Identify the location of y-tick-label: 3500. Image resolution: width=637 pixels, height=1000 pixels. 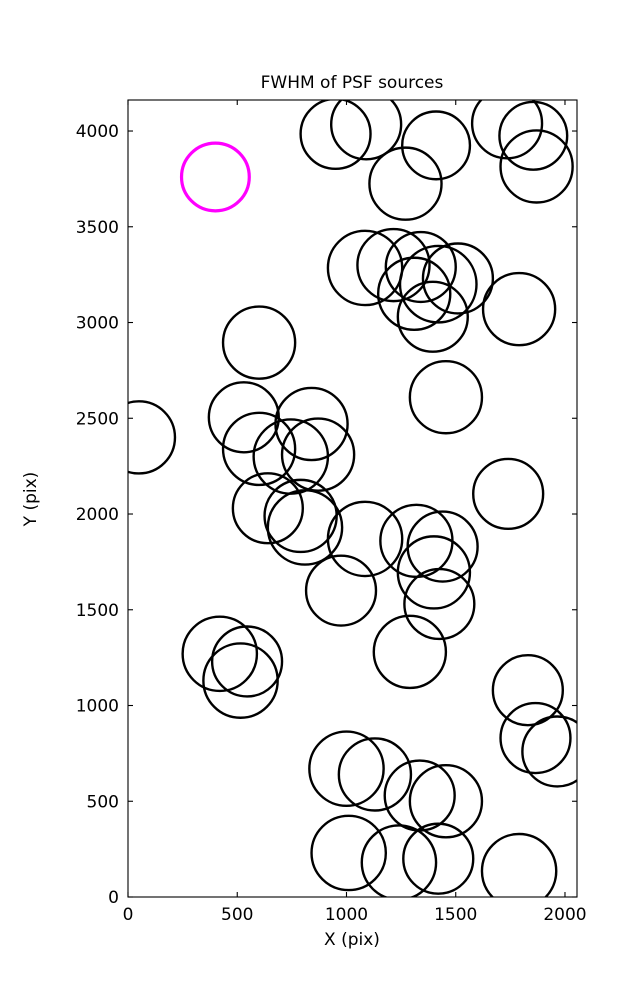
(97, 228).